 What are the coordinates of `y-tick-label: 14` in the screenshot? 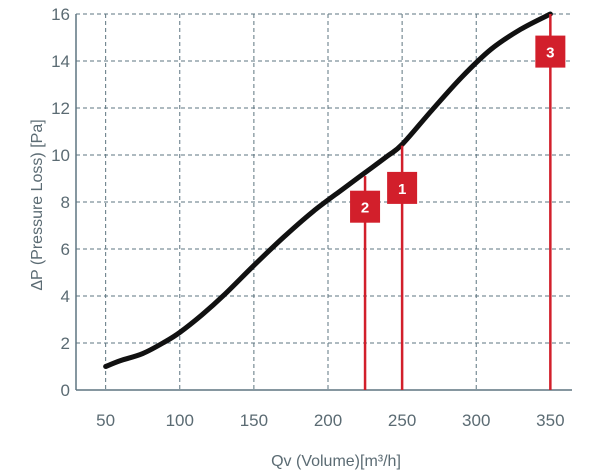 It's located at (60, 61).